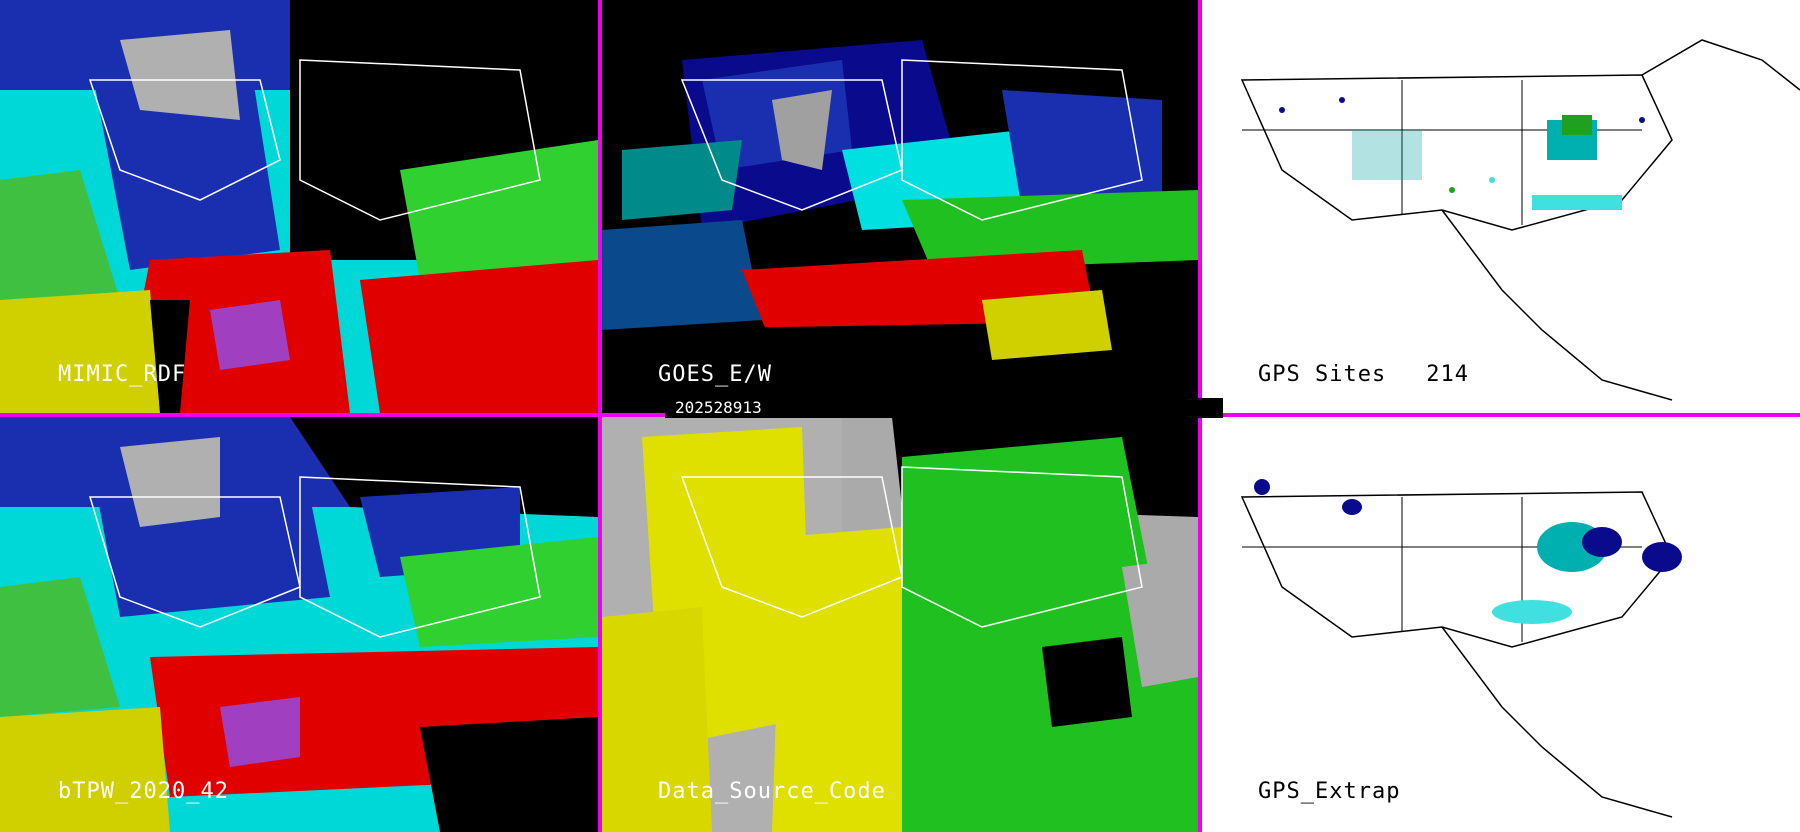 The width and height of the screenshot is (1800, 832). I want to click on vertical-divider-left, so click(600, 416).